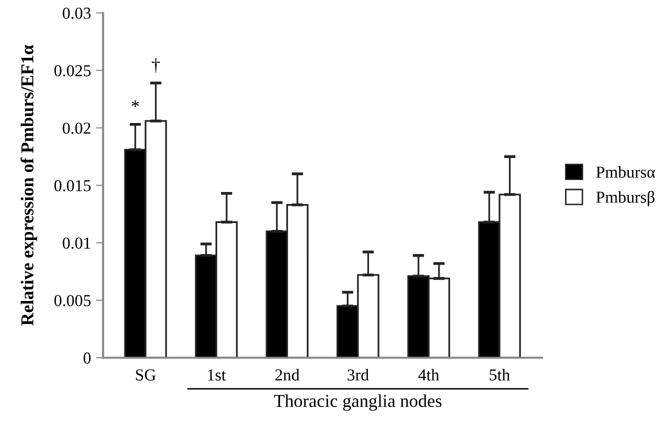 Image resolution: width=665 pixels, height=431 pixels. What do you see at coordinates (76, 13) in the screenshot?
I see `y-tick-label: 0.03` at bounding box center [76, 13].